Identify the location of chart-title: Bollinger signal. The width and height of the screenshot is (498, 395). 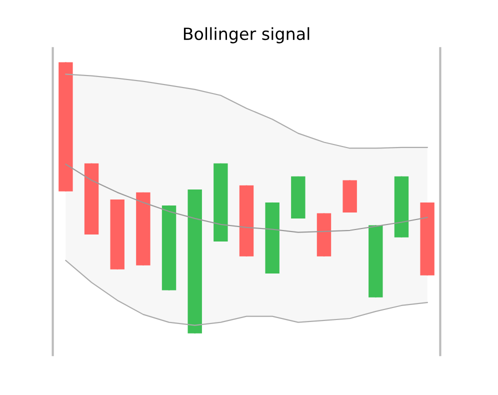
(247, 35).